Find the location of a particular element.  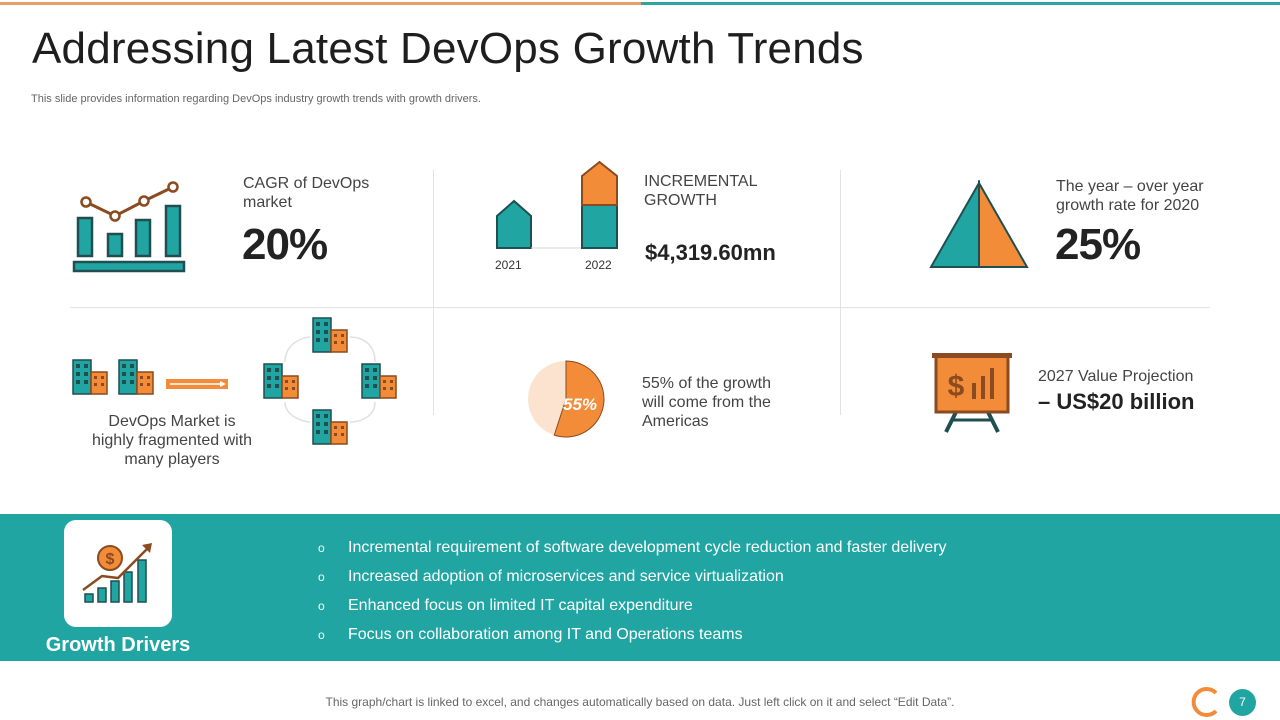

incremental-label: INCREMENTAL GROWTH is located at coordinates (700, 191).